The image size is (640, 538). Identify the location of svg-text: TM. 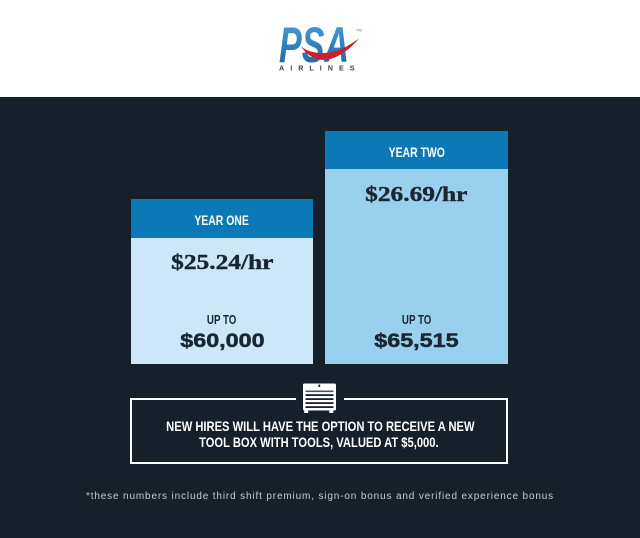
(359, 30).